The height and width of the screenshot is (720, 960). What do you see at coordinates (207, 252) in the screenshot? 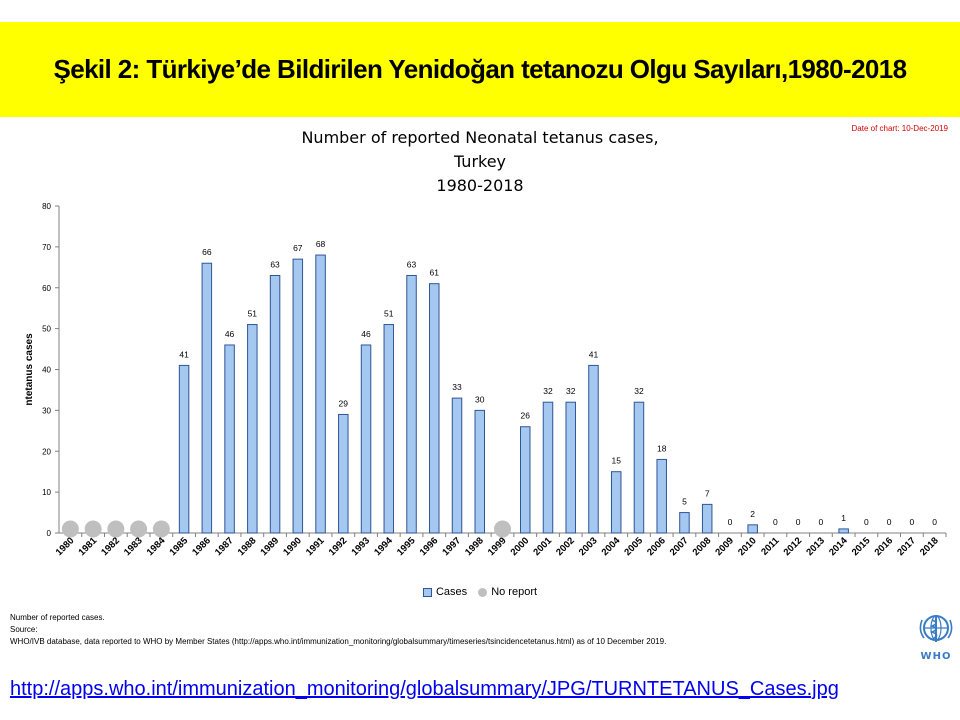
I see `data-label: 66` at bounding box center [207, 252].